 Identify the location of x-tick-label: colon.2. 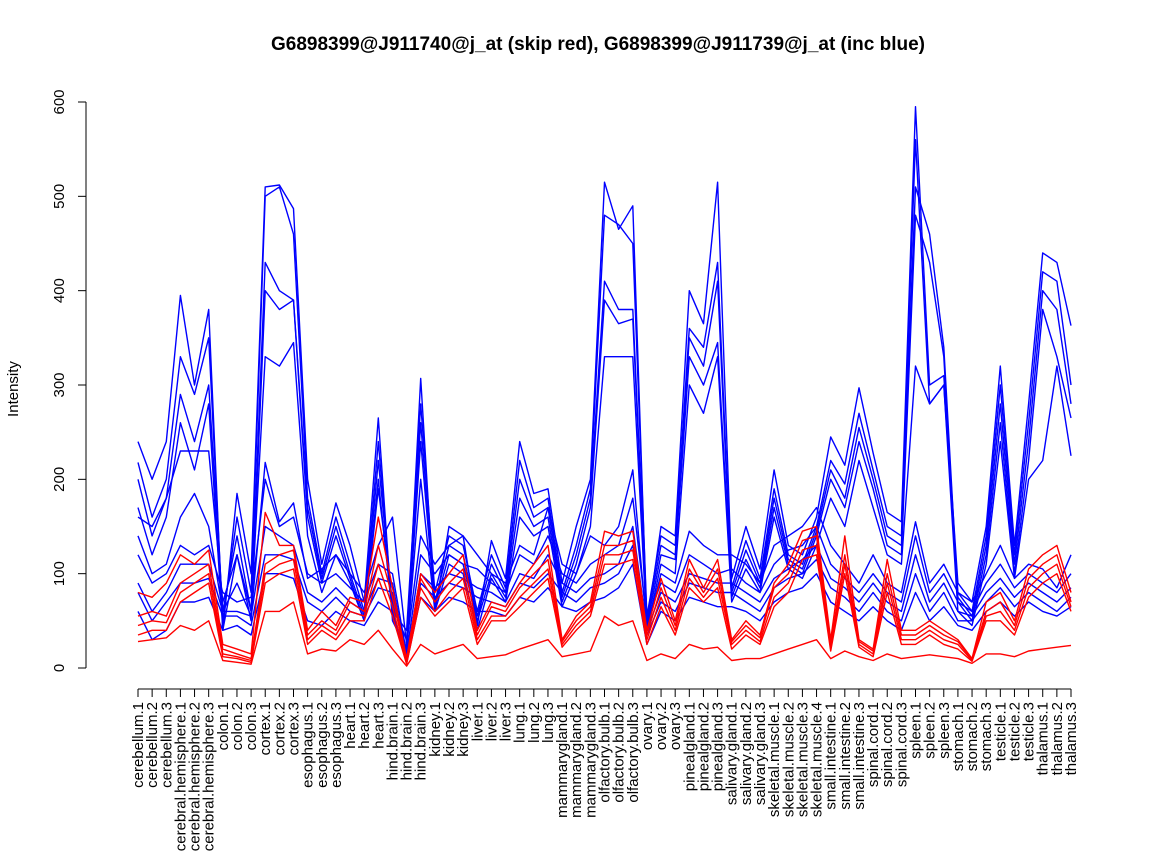
(237, 726).